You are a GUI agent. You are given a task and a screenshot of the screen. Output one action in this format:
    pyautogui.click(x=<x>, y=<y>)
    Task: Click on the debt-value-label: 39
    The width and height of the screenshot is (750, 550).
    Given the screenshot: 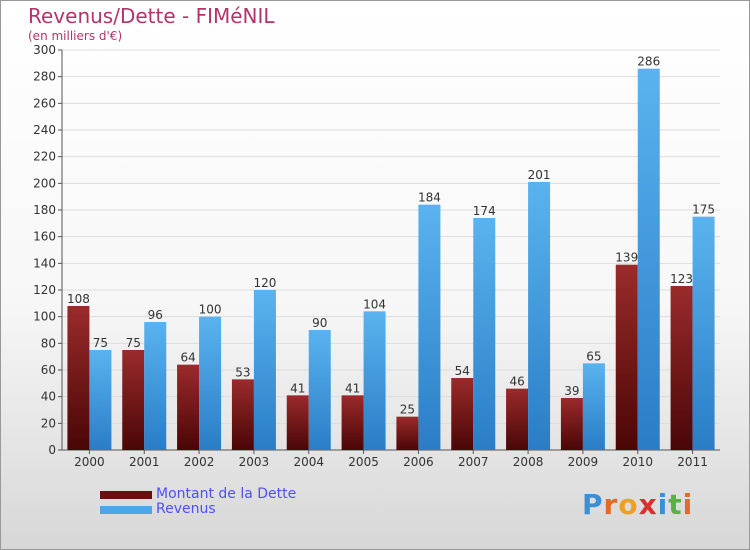 What is the action you would take?
    pyautogui.click(x=571, y=391)
    